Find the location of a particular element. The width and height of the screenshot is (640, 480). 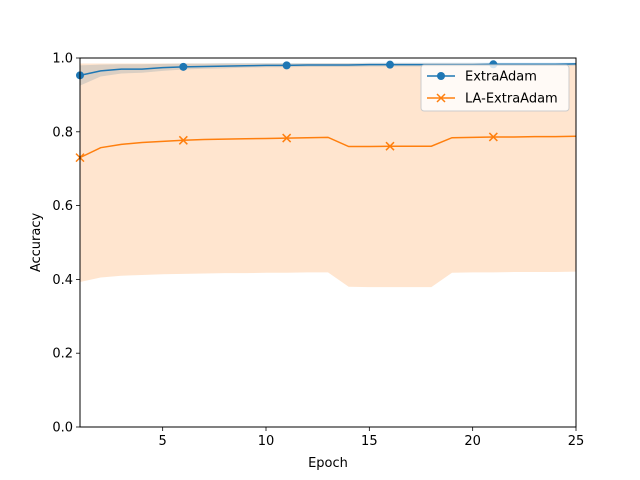

x-tick-label: 15 is located at coordinates (369, 441).